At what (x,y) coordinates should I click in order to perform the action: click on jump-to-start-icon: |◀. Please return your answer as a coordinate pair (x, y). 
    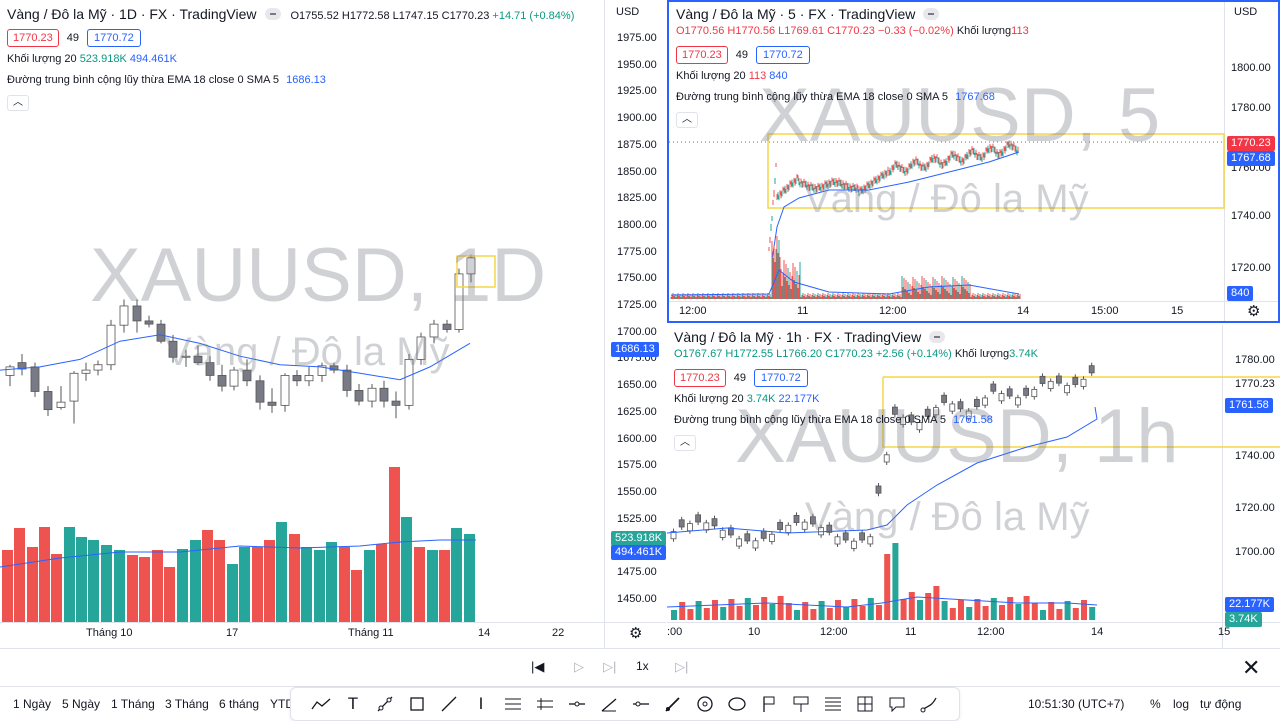
    Looking at the image, I should click on (538, 666).